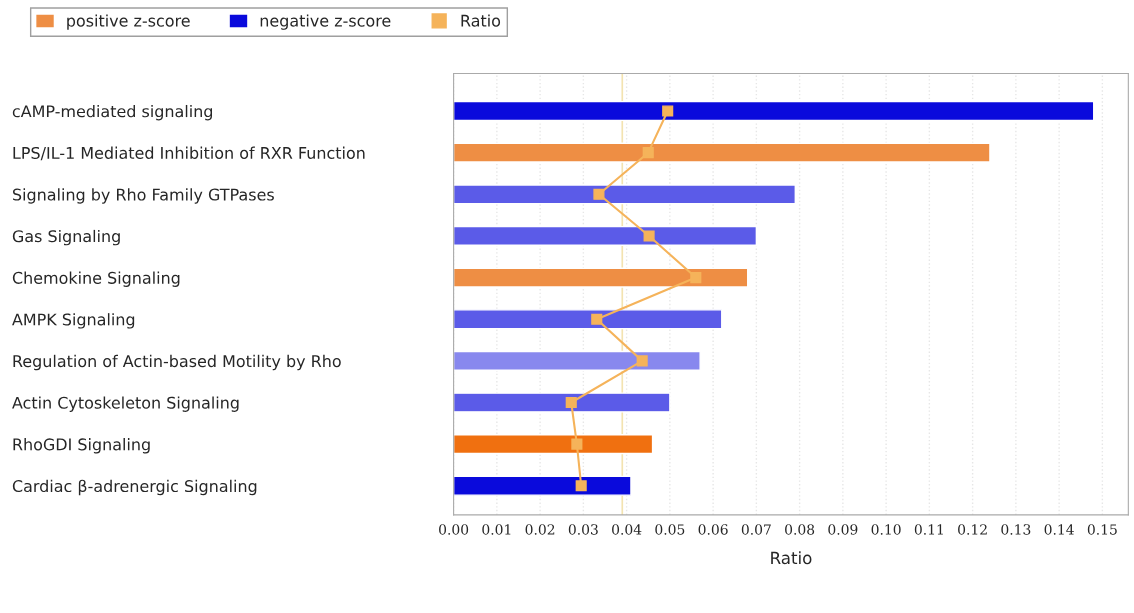 The image size is (1134, 613). What do you see at coordinates (800, 529) in the screenshot?
I see `x-tick-label: 0.08` at bounding box center [800, 529].